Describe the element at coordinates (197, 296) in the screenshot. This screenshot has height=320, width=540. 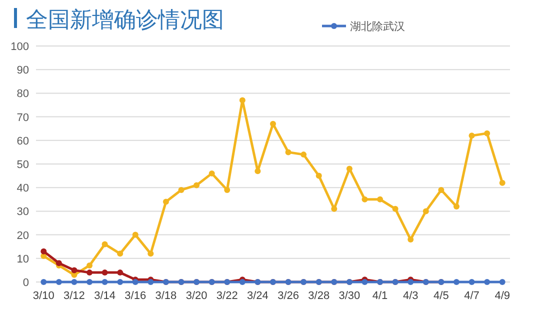
I see `x-tick-label: 3/20` at that location.